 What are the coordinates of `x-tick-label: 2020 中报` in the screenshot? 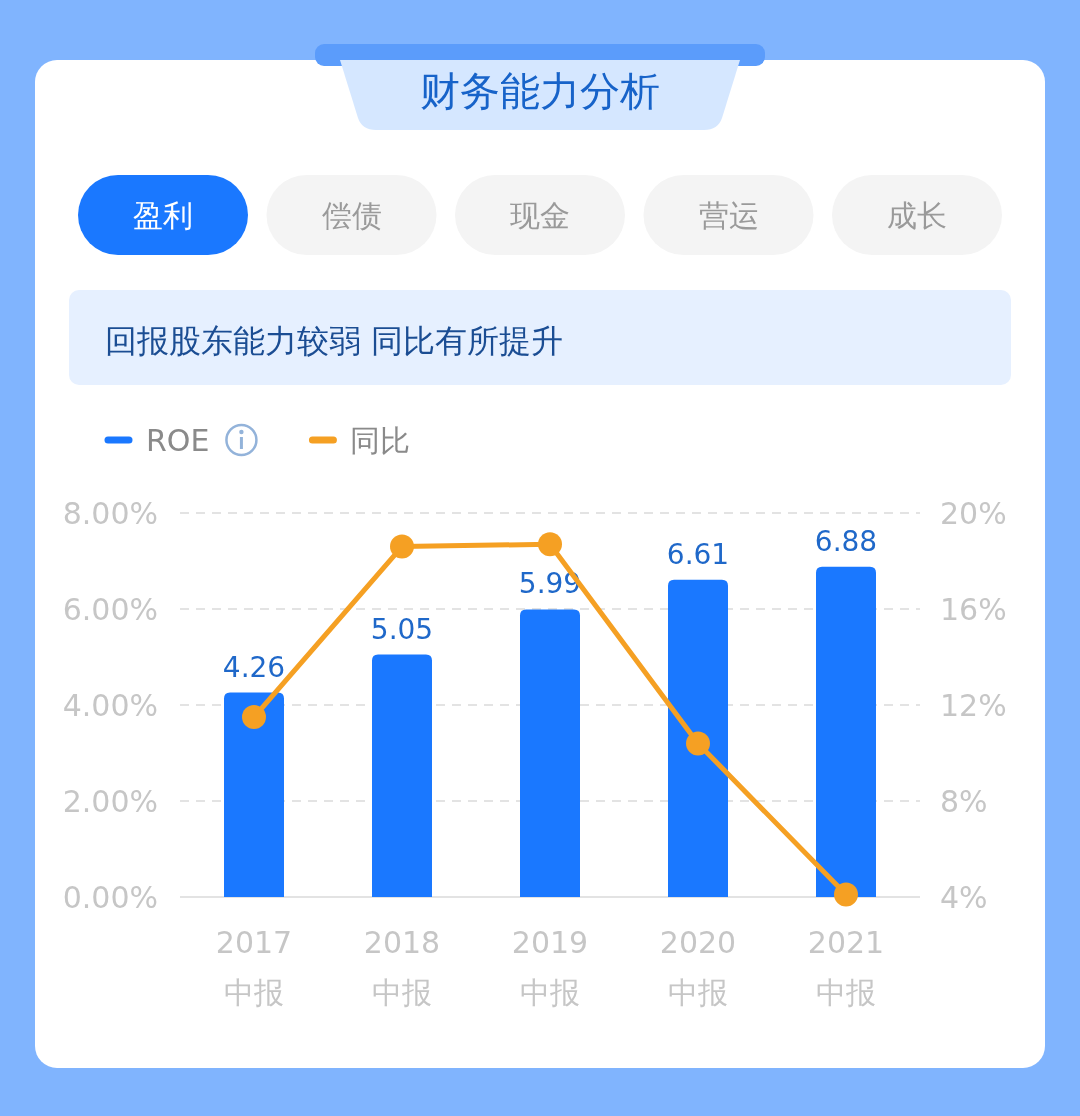 It's located at (698, 967).